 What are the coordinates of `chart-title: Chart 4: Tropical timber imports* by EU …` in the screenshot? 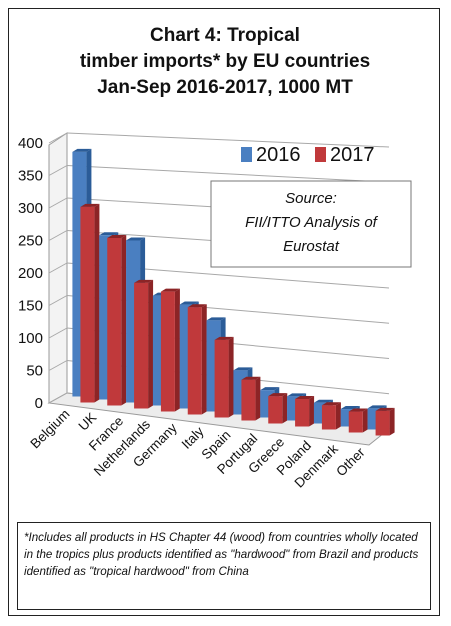 It's located at (225, 62).